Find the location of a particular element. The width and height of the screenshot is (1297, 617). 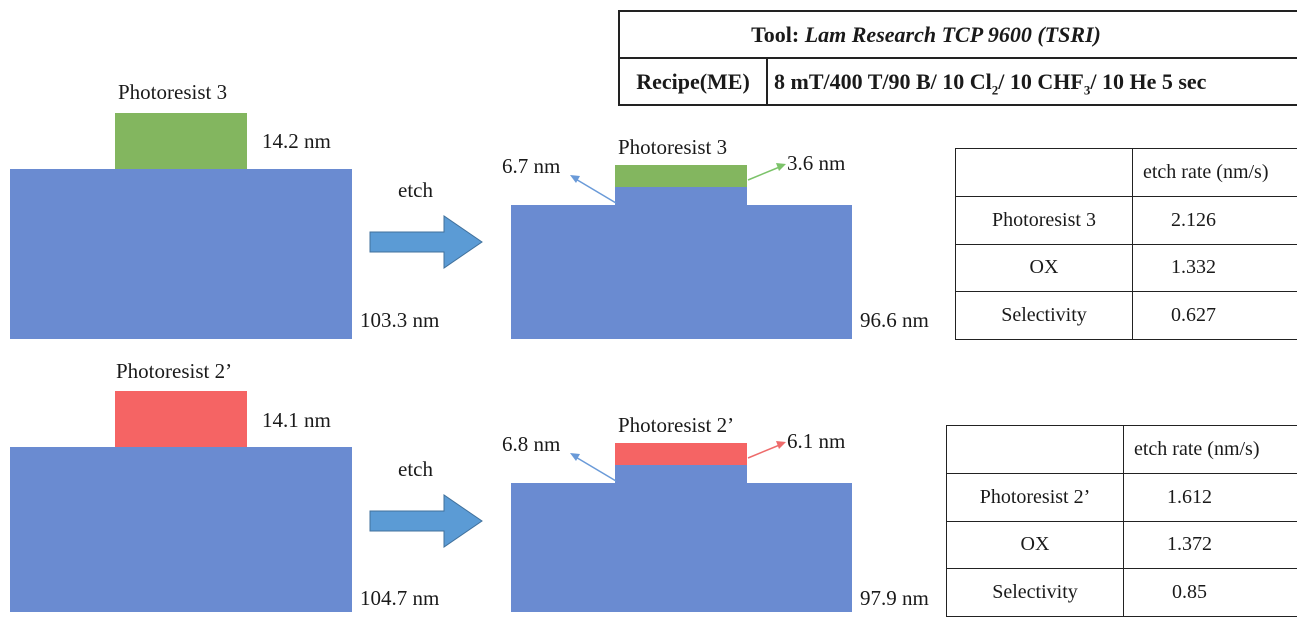

row2-after-oxide-thickness: 97.9 nm is located at coordinates (894, 598).